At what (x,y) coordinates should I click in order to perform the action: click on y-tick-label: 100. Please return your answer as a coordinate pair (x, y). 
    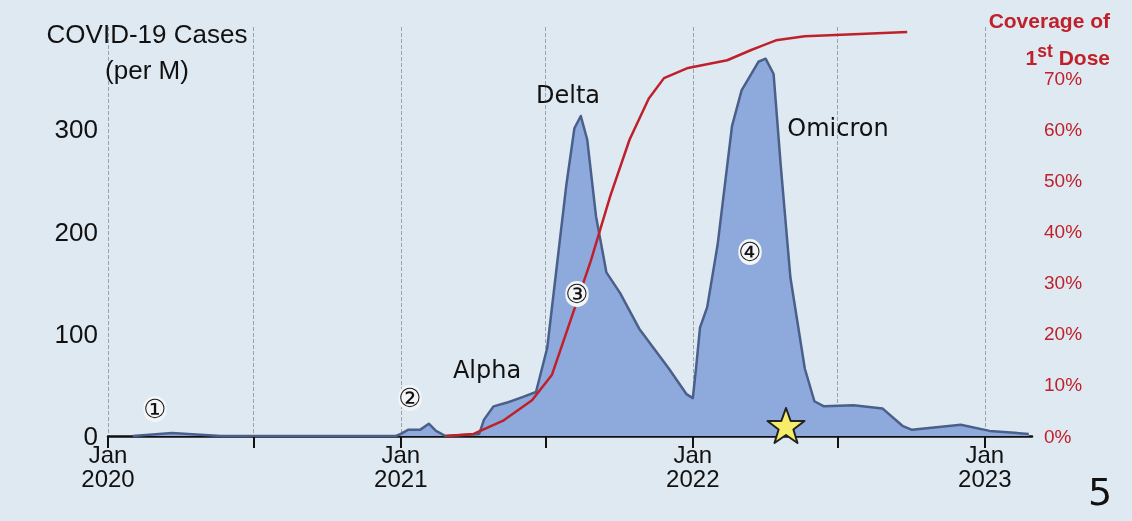
    Looking at the image, I should click on (76, 333).